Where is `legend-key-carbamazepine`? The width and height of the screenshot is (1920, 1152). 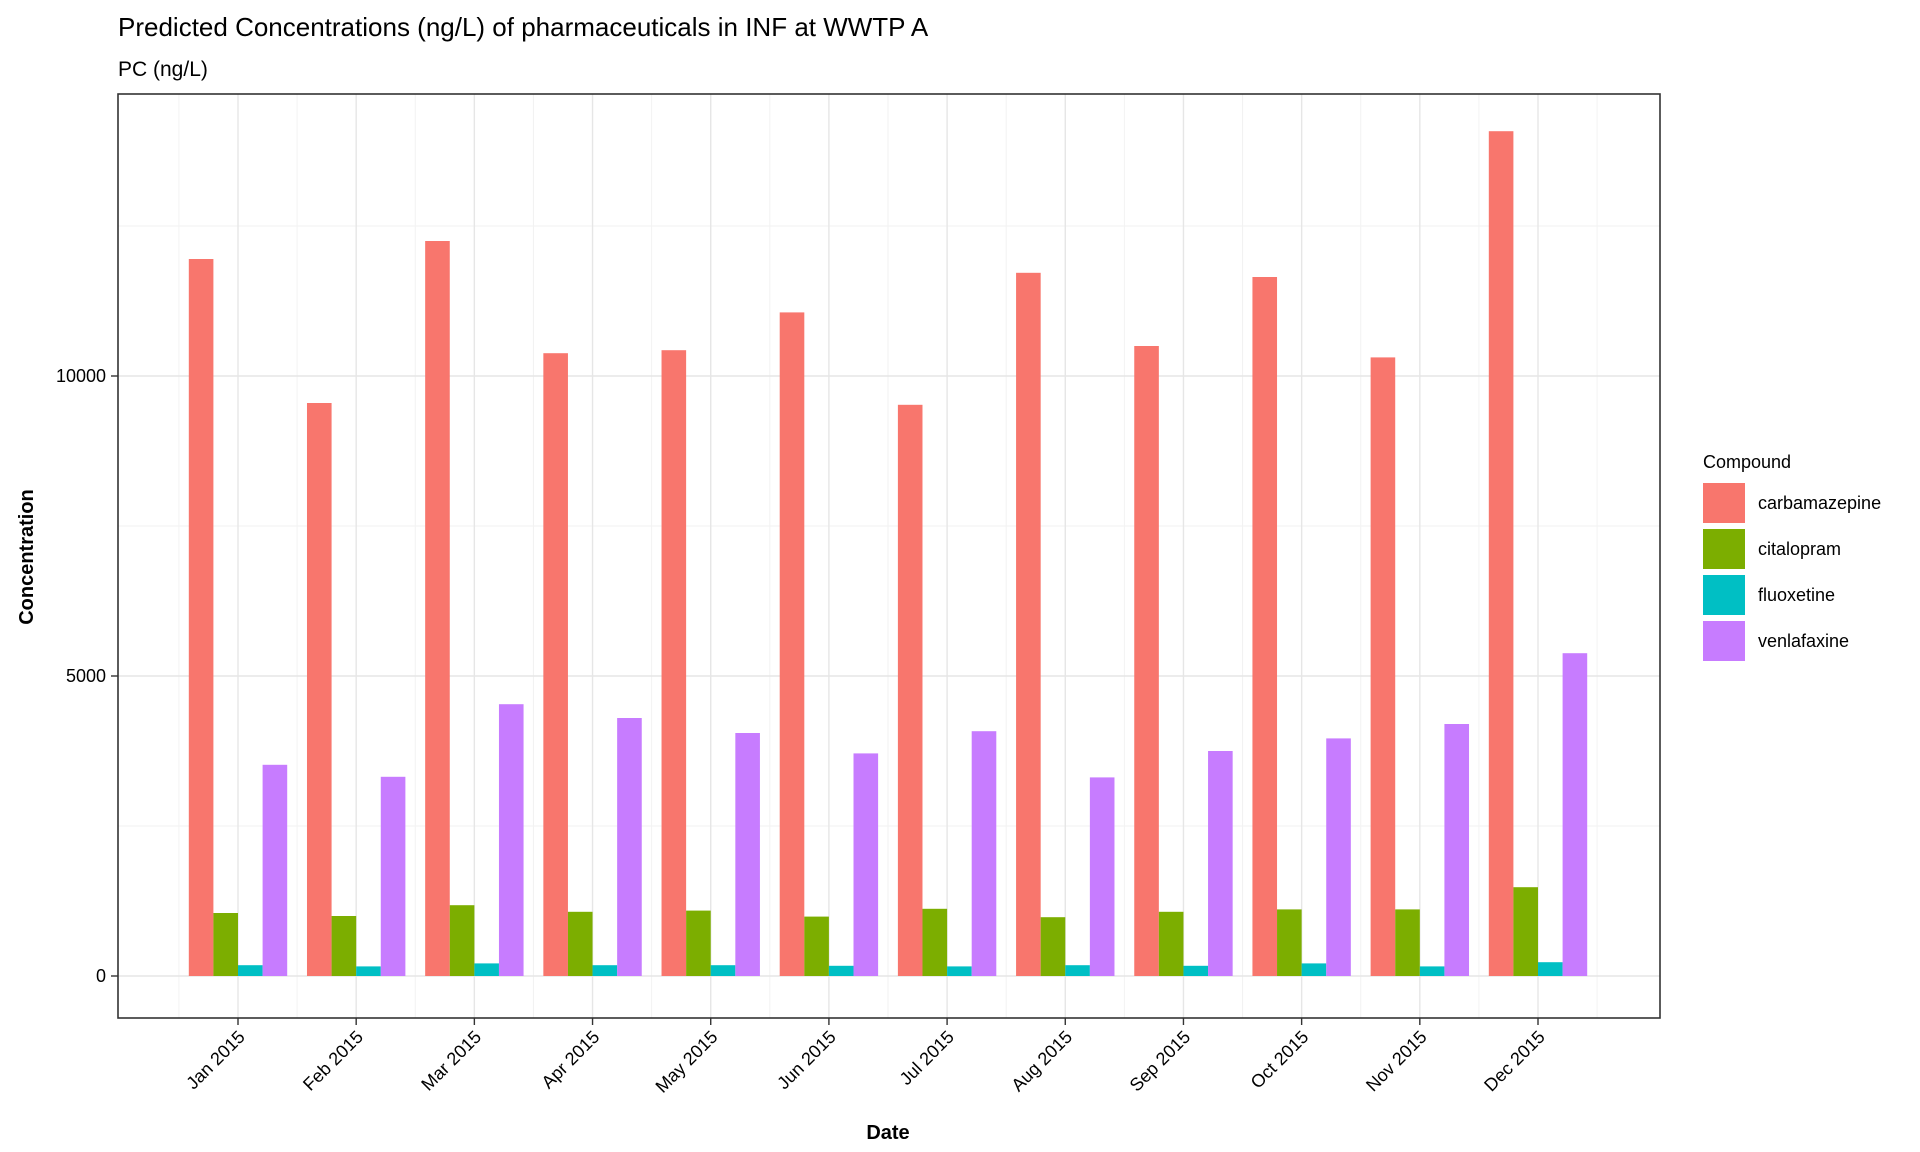 legend-key-carbamazepine is located at coordinates (1724, 503).